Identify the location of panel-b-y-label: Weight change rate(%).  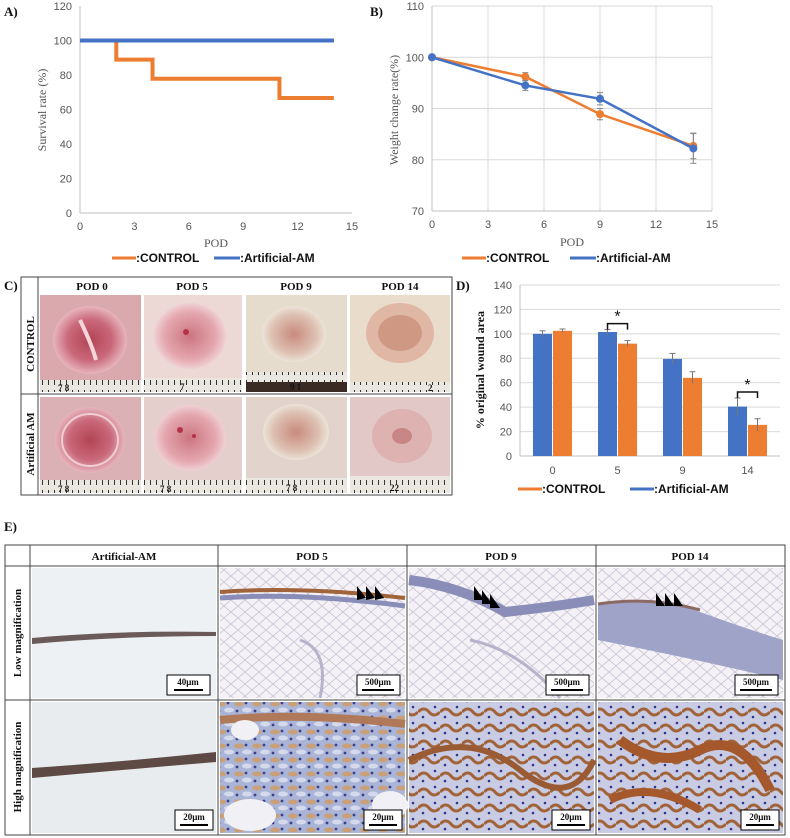
(394, 110).